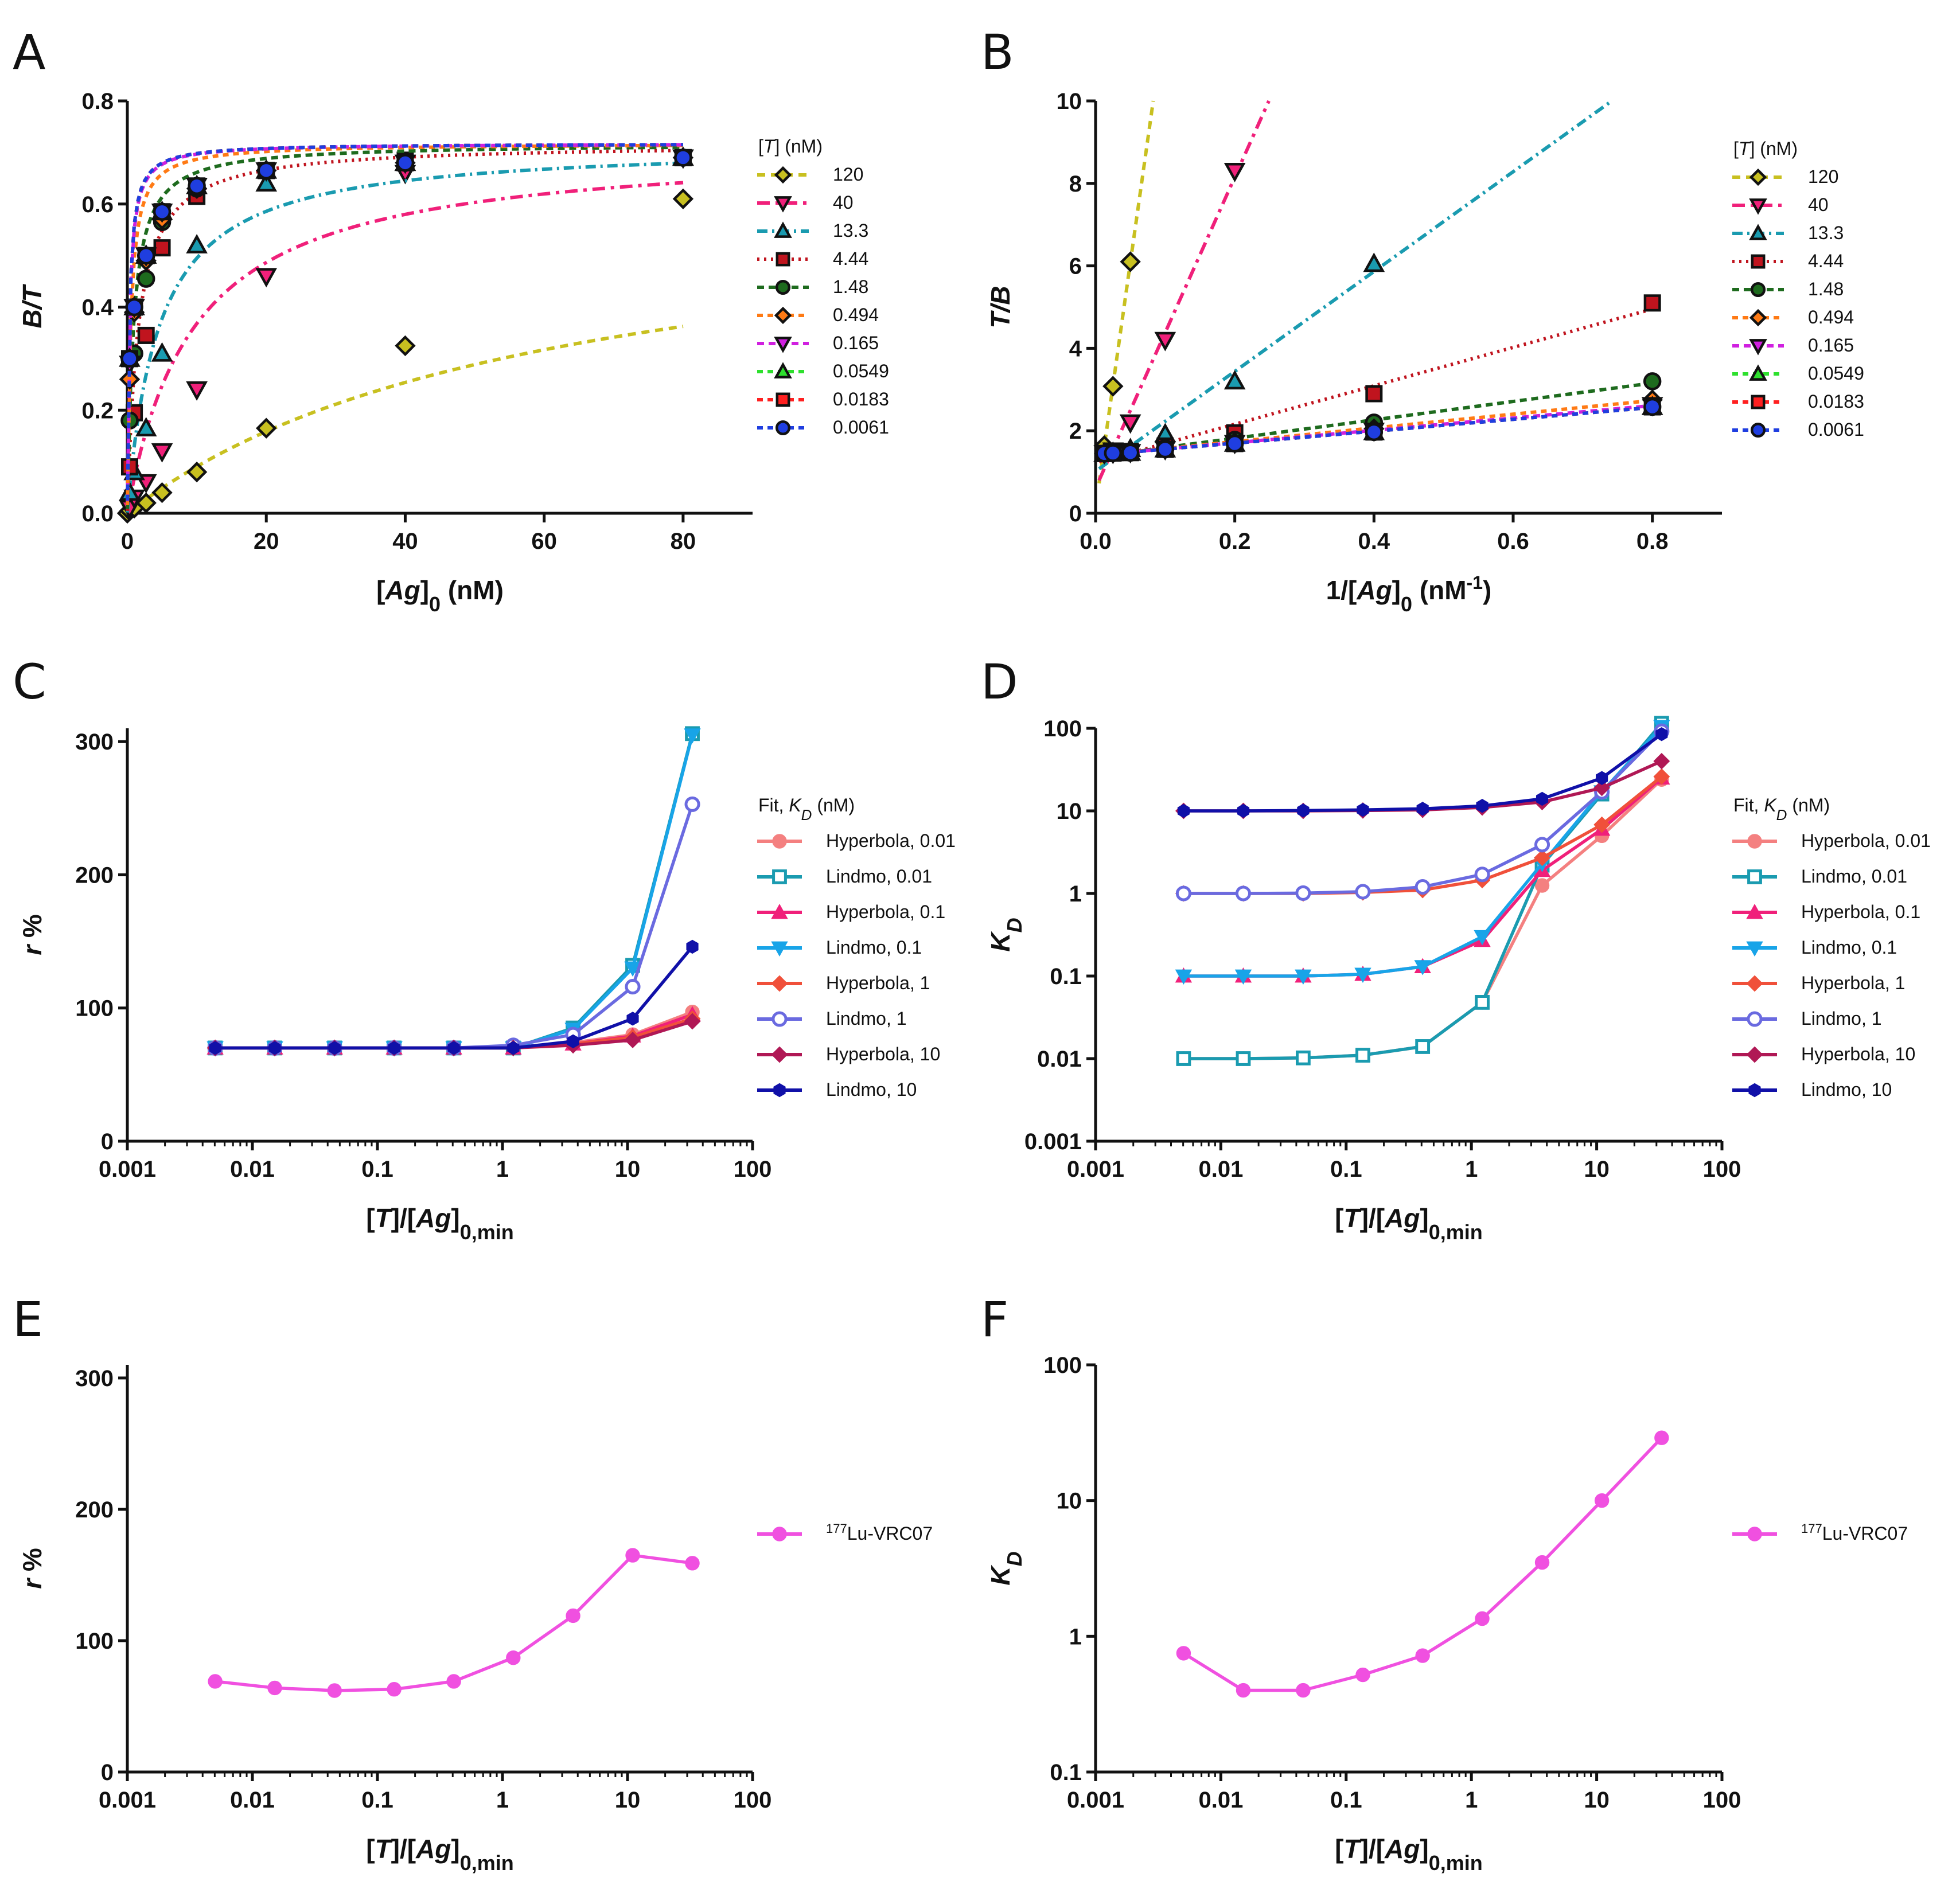 The image size is (1960, 1889). What do you see at coordinates (1000, 307) in the screenshot?
I see `y-axis-label: T/B` at bounding box center [1000, 307].